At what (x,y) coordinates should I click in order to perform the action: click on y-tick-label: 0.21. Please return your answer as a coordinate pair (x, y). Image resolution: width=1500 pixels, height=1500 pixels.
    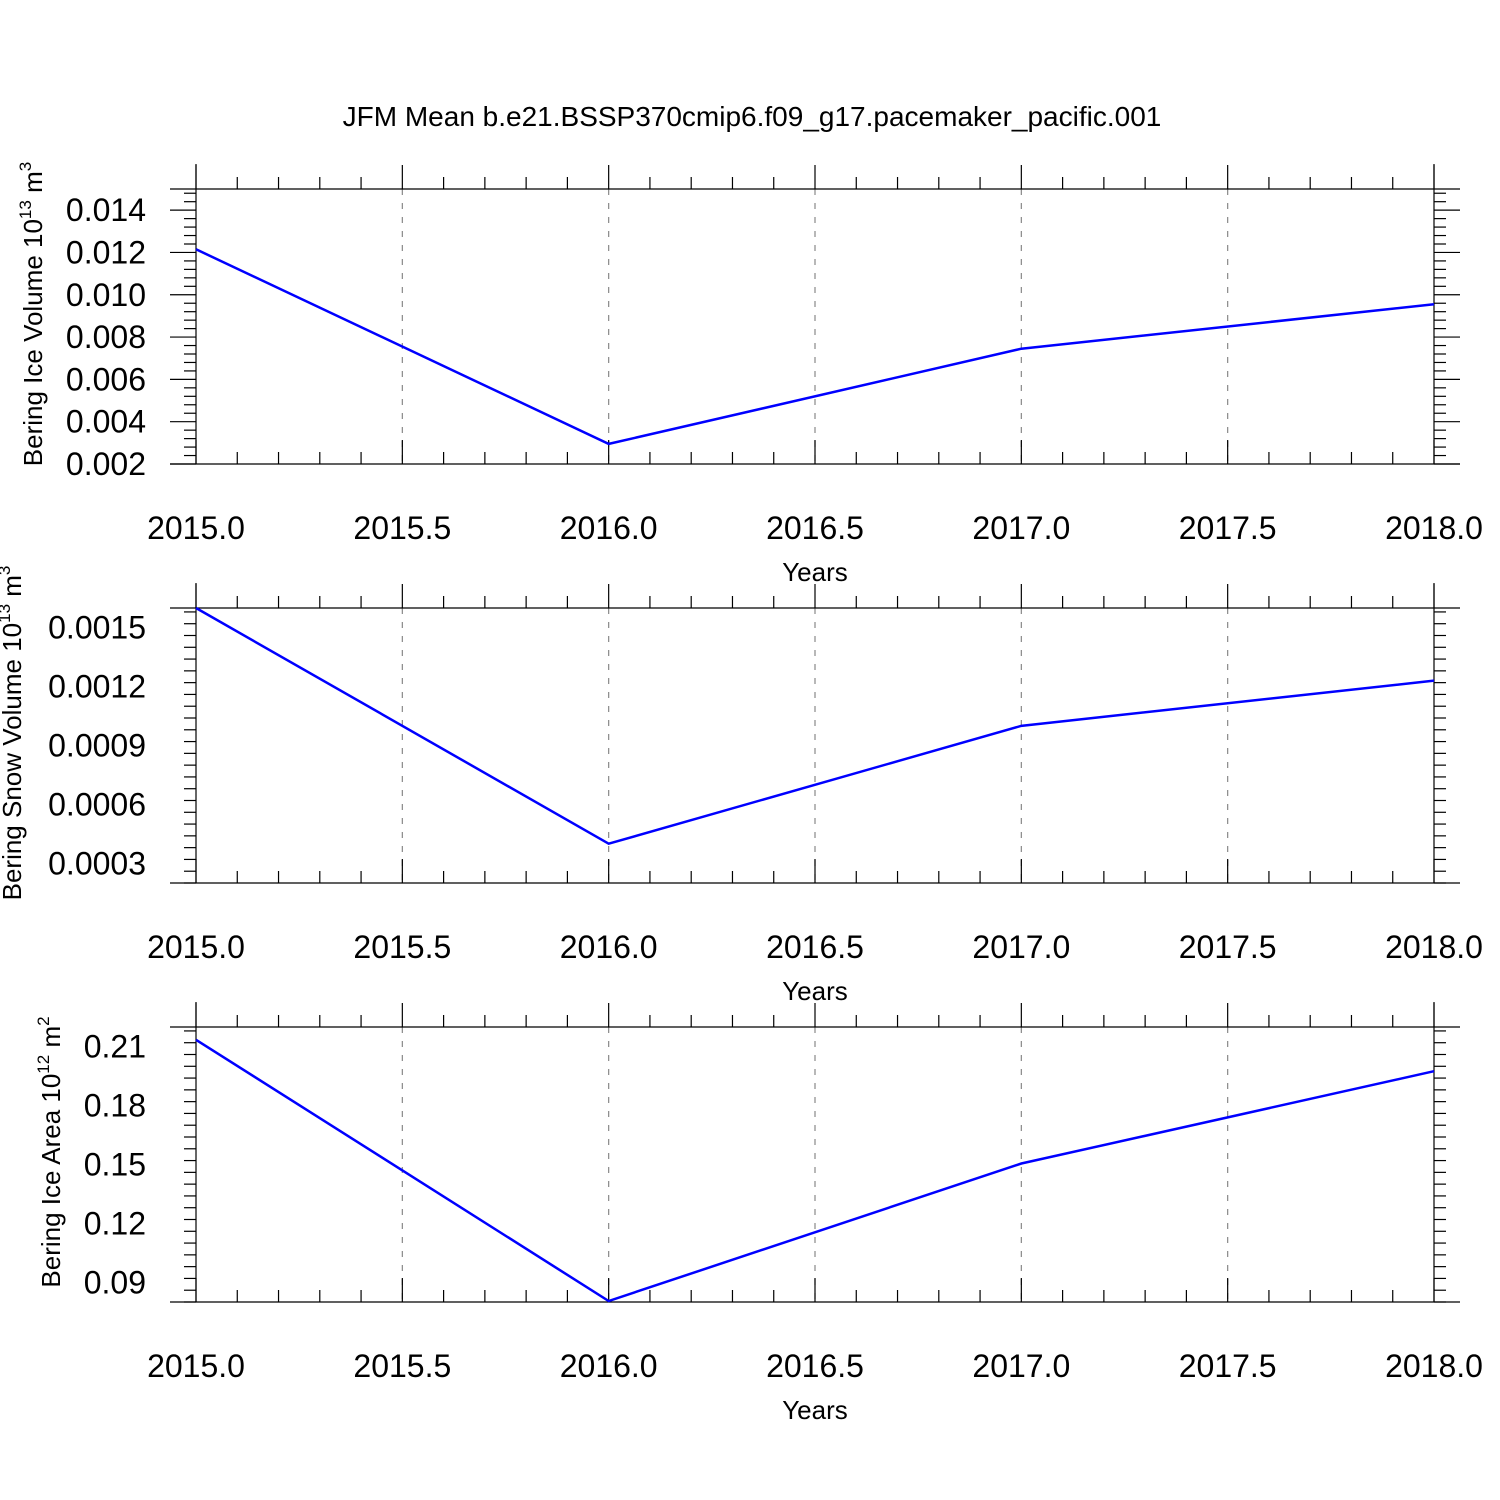
    Looking at the image, I should click on (115, 1047).